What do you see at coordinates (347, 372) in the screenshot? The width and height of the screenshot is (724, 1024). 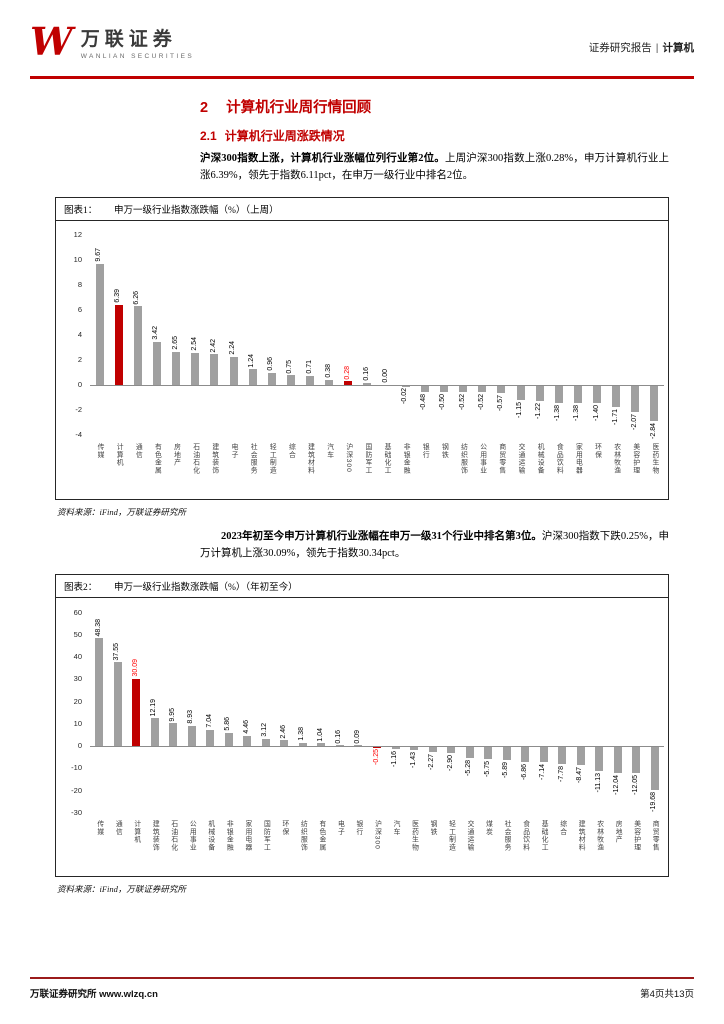 I see `bar-value-label: 0.28` at bounding box center [347, 372].